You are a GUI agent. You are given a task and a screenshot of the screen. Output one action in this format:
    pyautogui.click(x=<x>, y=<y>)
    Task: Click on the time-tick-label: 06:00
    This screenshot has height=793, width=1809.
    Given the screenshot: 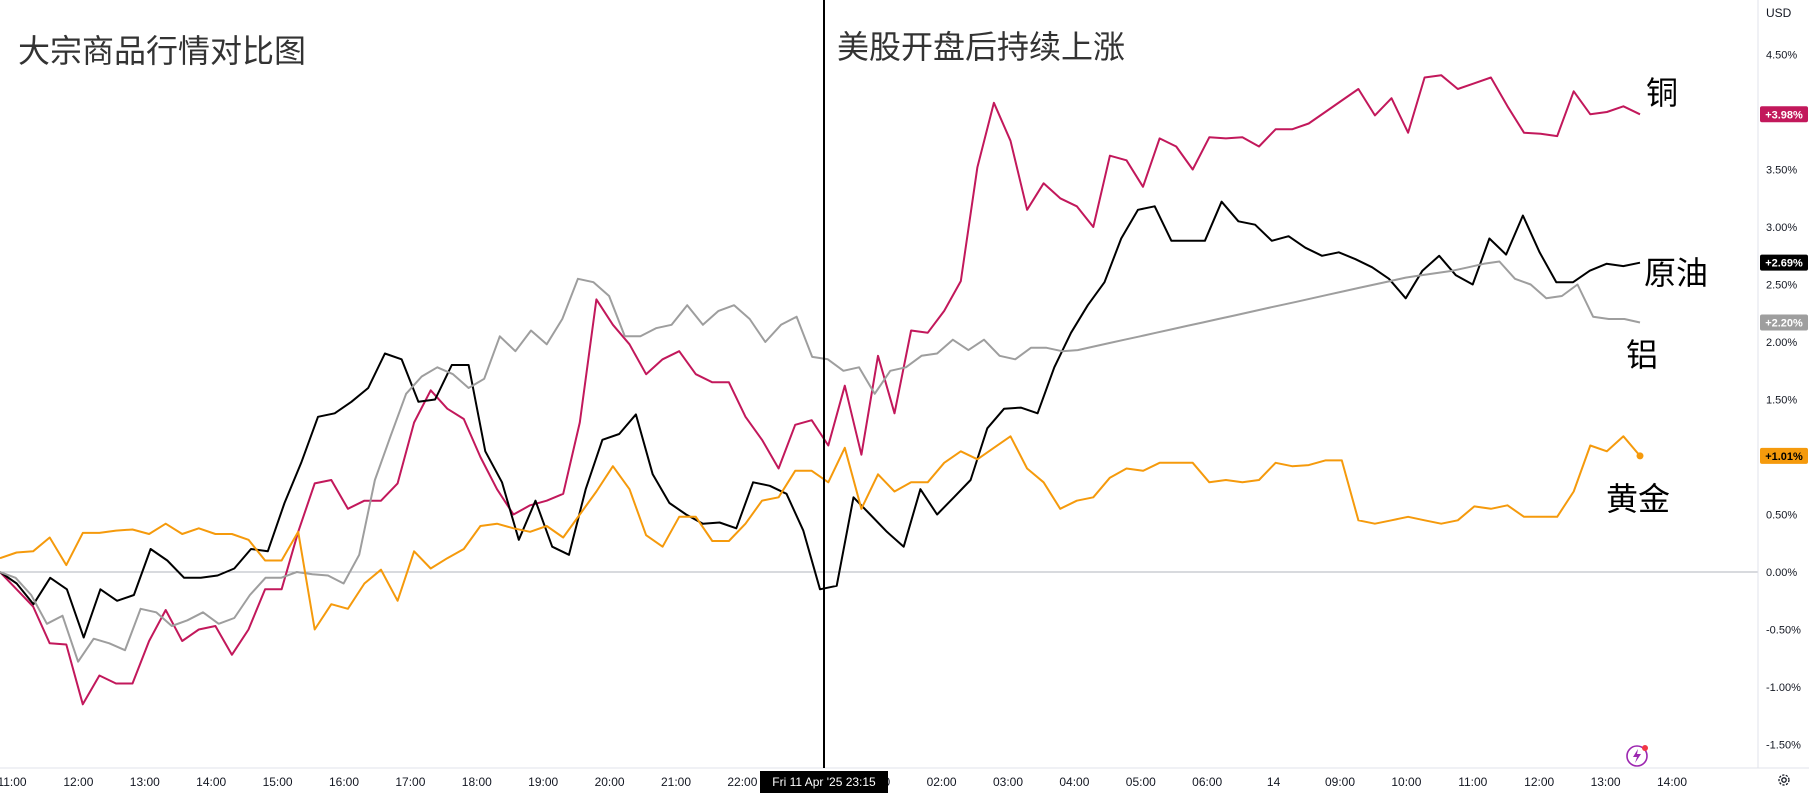 What is the action you would take?
    pyautogui.click(x=1207, y=782)
    